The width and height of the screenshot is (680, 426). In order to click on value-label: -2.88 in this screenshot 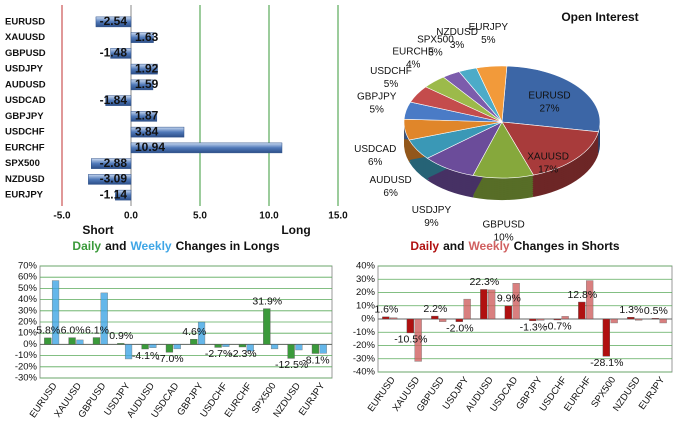, I will do `click(114, 163)`.